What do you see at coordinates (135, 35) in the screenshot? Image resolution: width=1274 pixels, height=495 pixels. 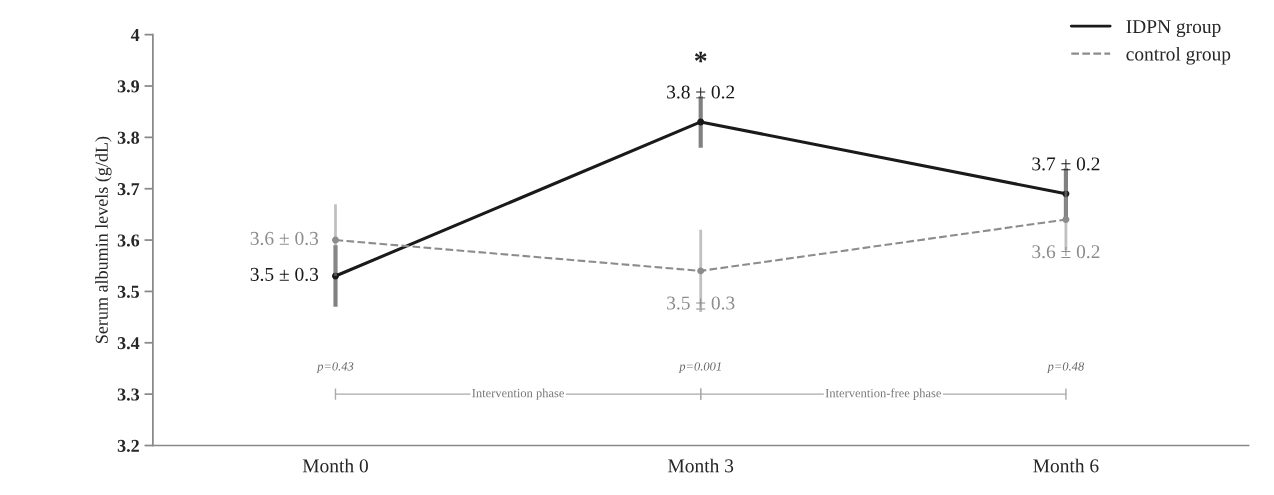 I see `y-tick-label: 4` at bounding box center [135, 35].